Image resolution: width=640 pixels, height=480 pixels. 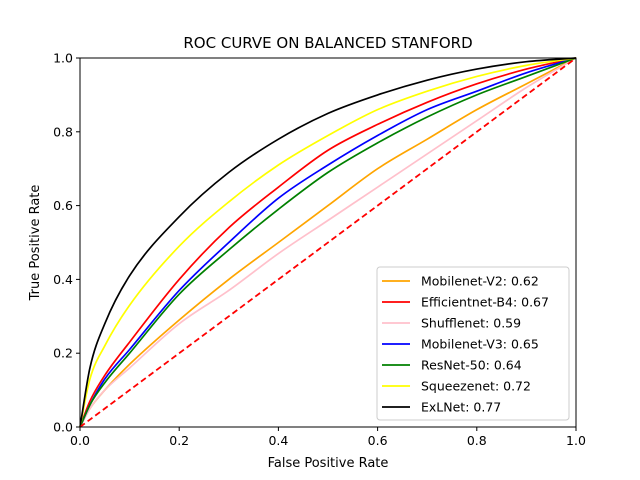 I want to click on x-tick-label: 0.6, so click(x=378, y=440).